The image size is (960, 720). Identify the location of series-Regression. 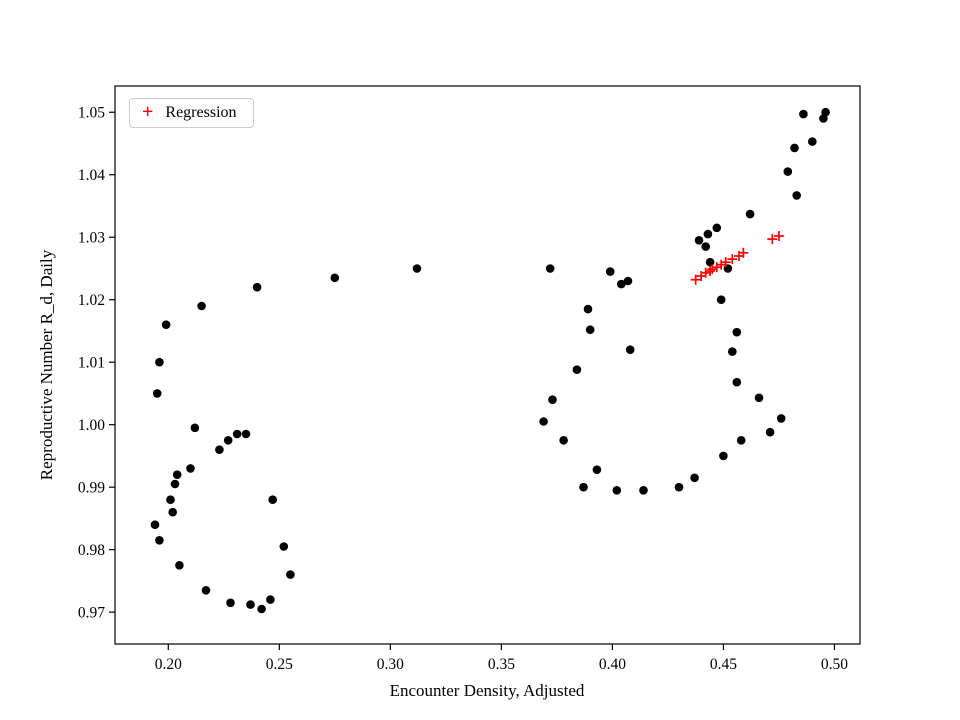
(737, 258).